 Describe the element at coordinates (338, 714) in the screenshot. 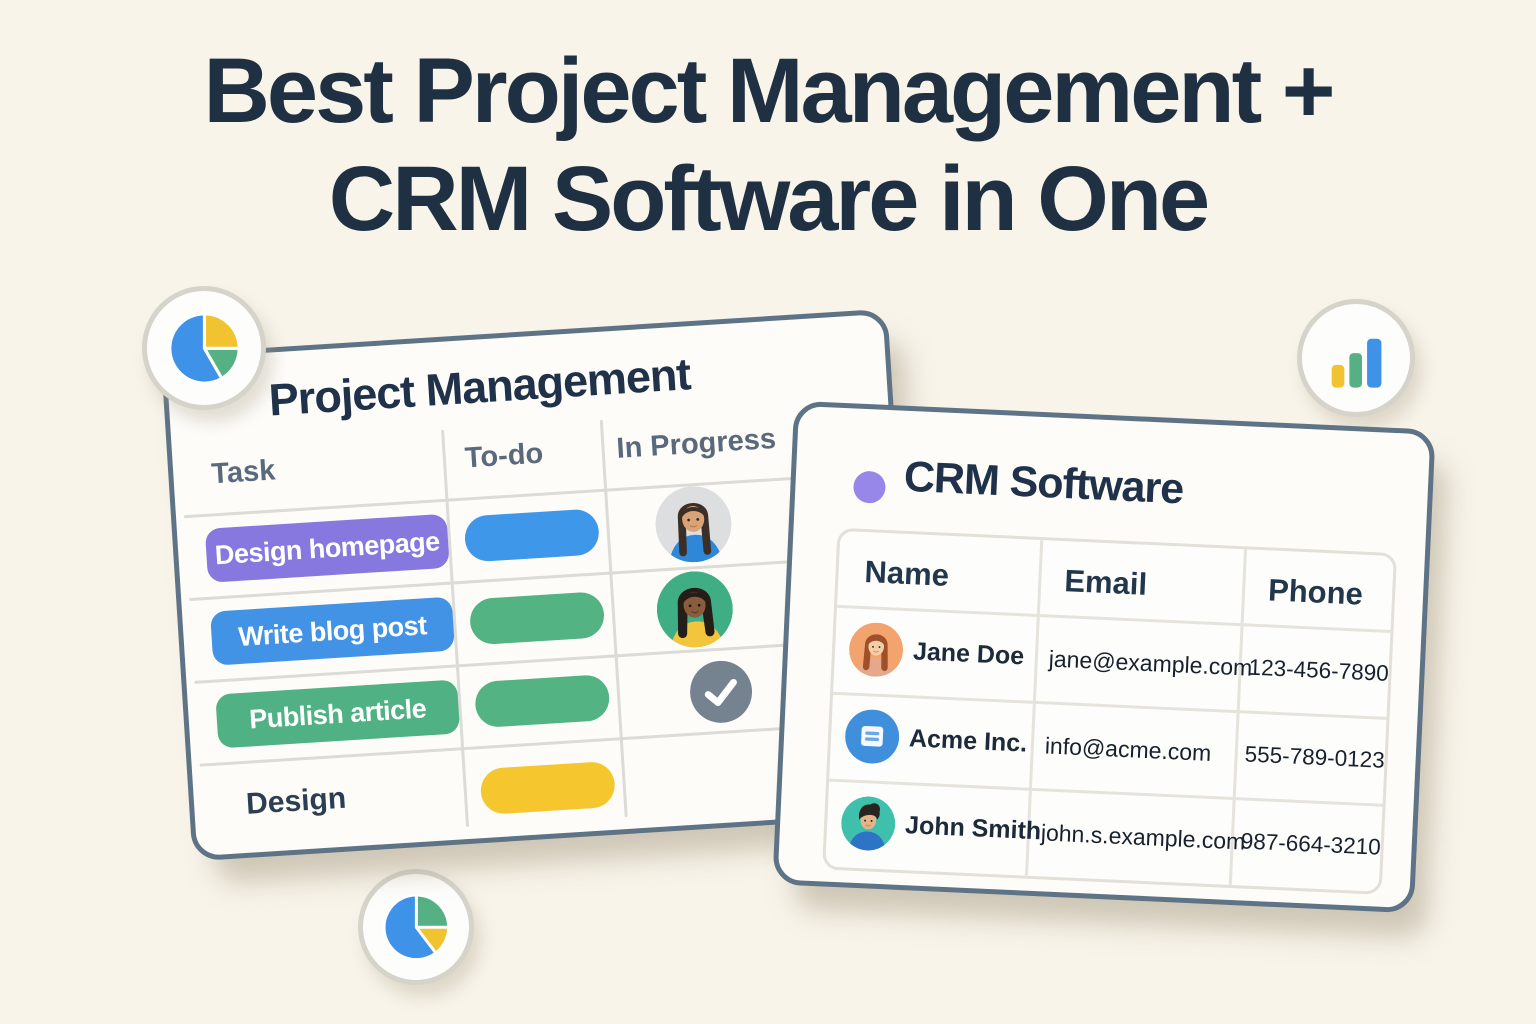

I see `task-pill-publish-article: Publish article` at that location.